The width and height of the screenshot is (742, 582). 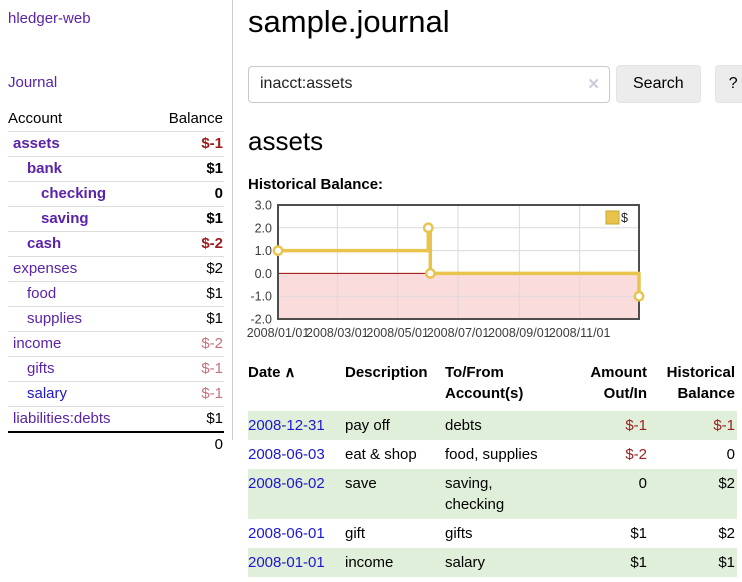 I want to click on account-link-expenses: expenses, so click(x=45, y=268).